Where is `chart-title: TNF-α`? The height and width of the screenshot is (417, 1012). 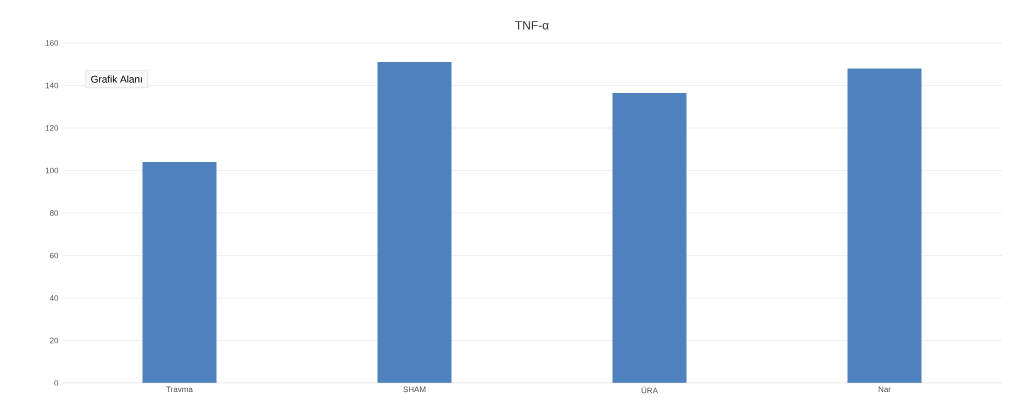
chart-title: TNF-α is located at coordinates (532, 25).